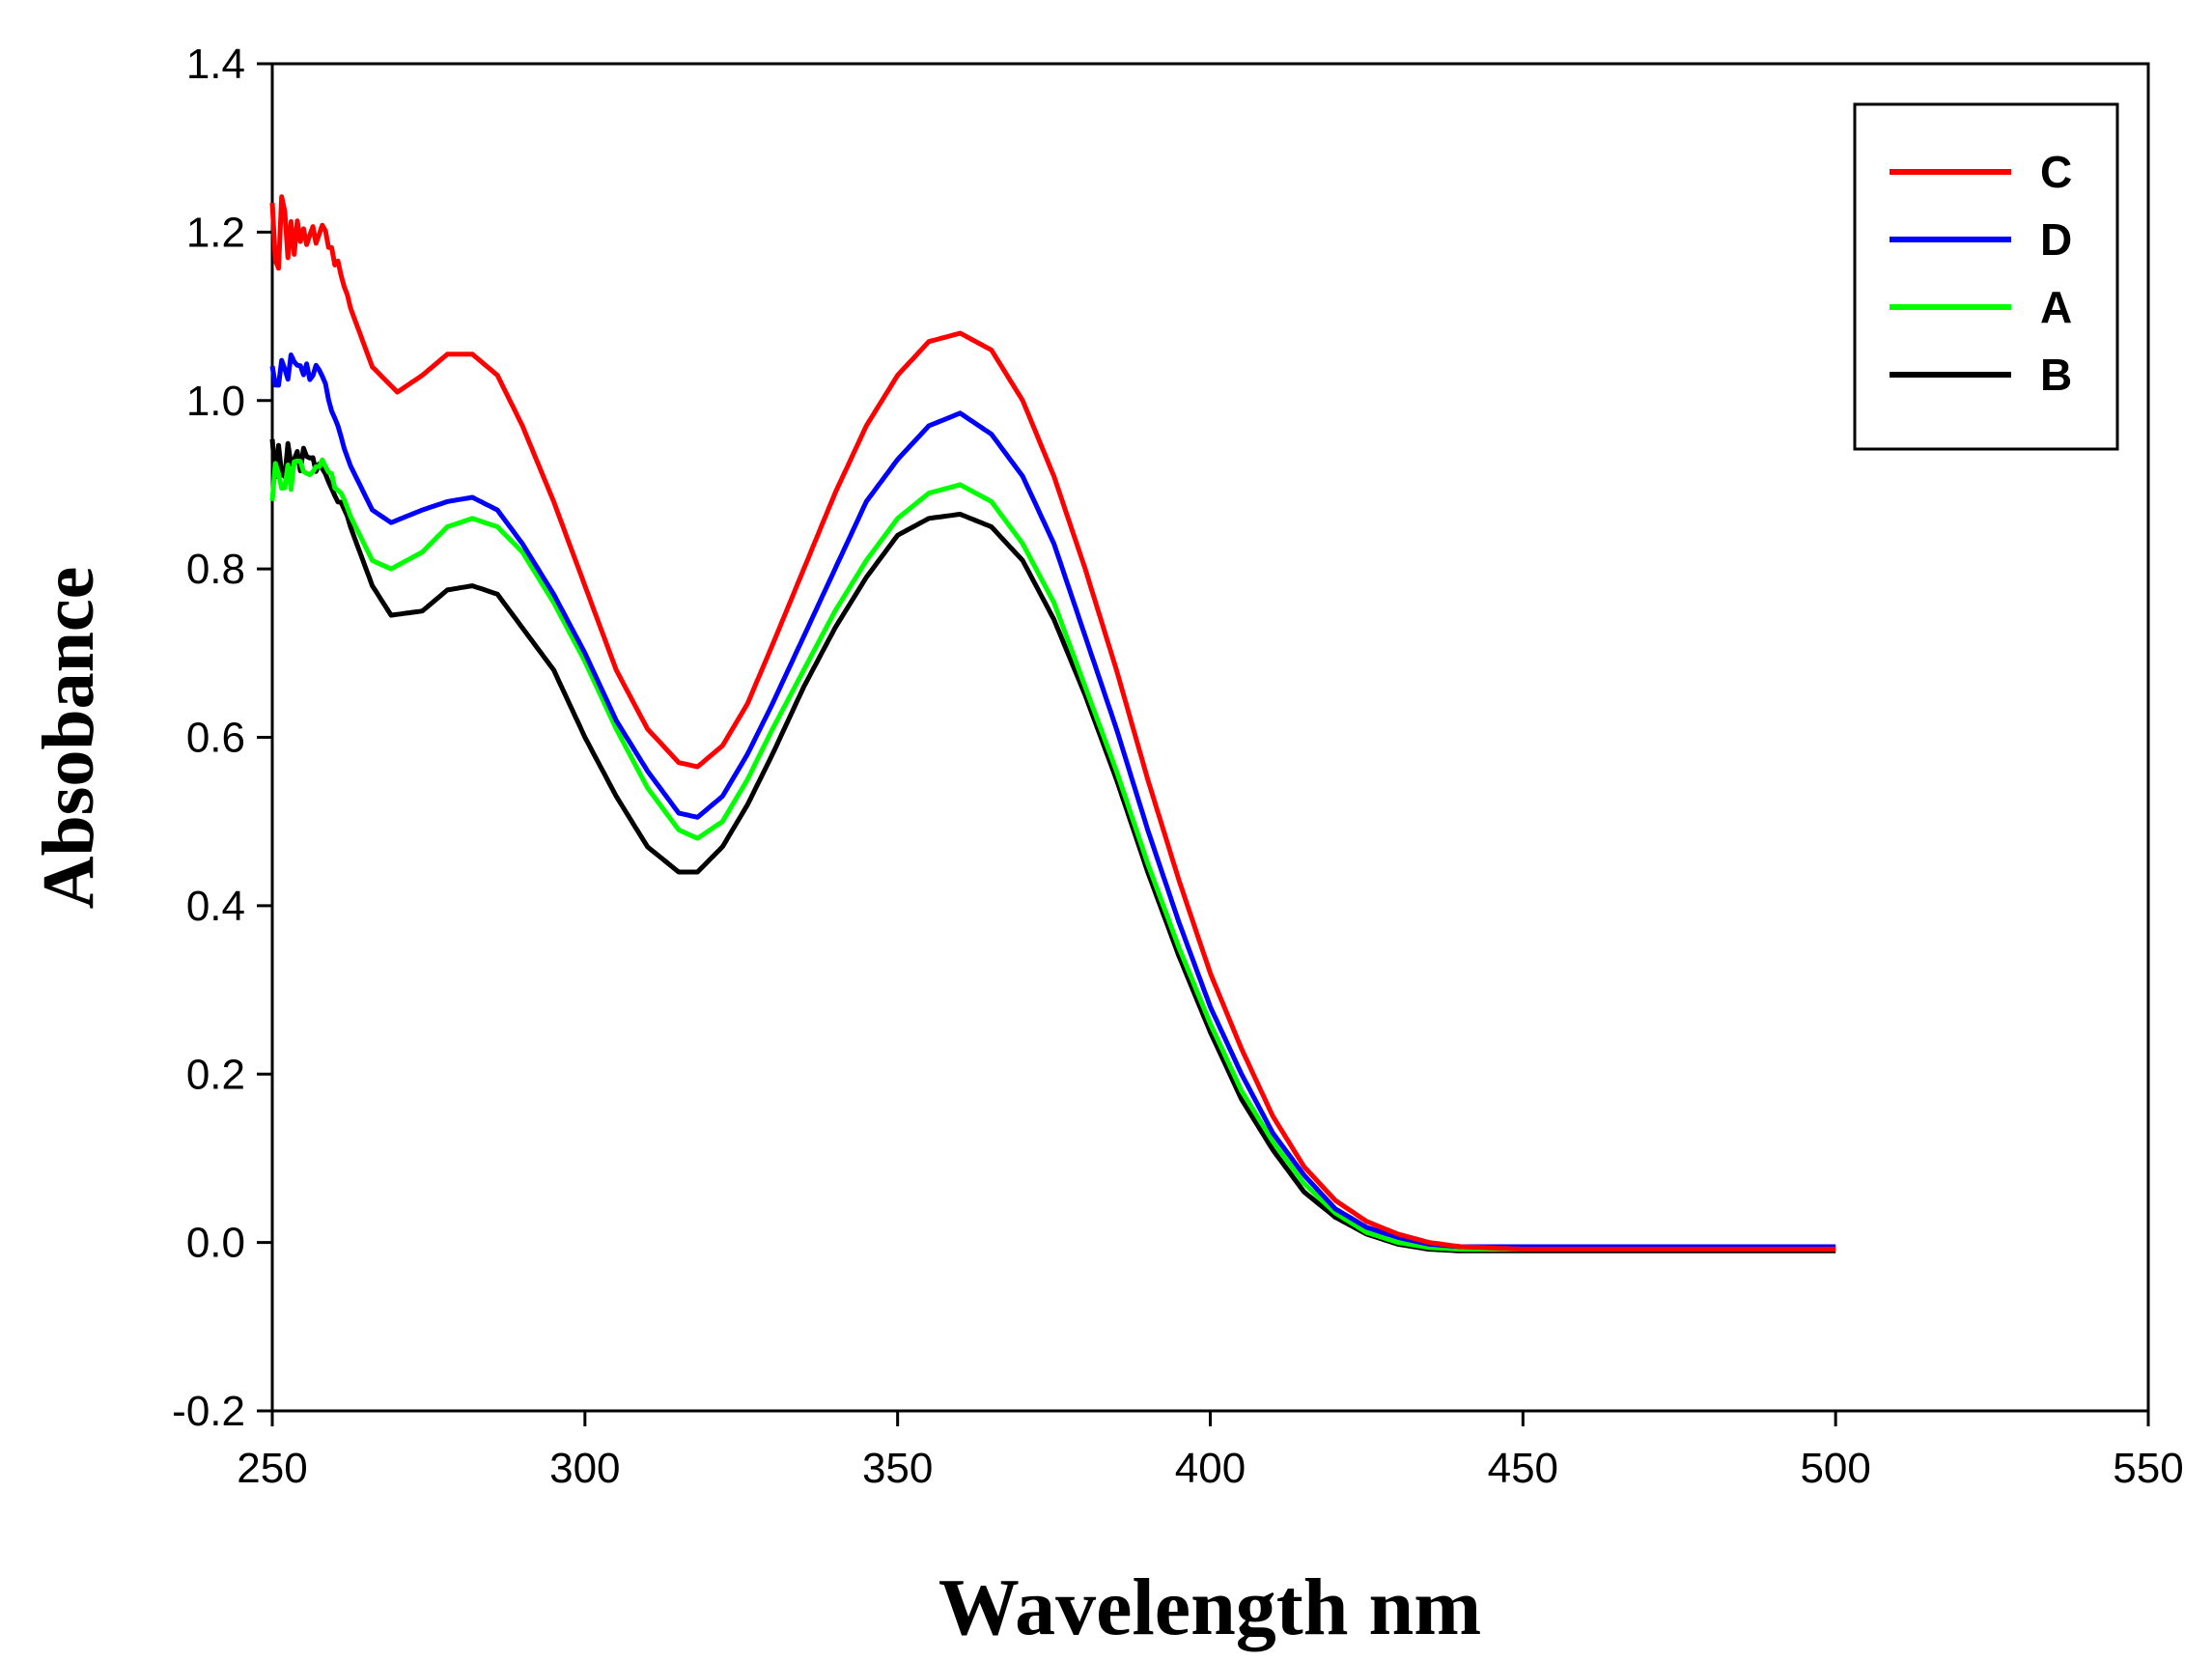 The height and width of the screenshot is (1661, 2212). What do you see at coordinates (216, 232) in the screenshot?
I see `y-tick-label: 1.2` at bounding box center [216, 232].